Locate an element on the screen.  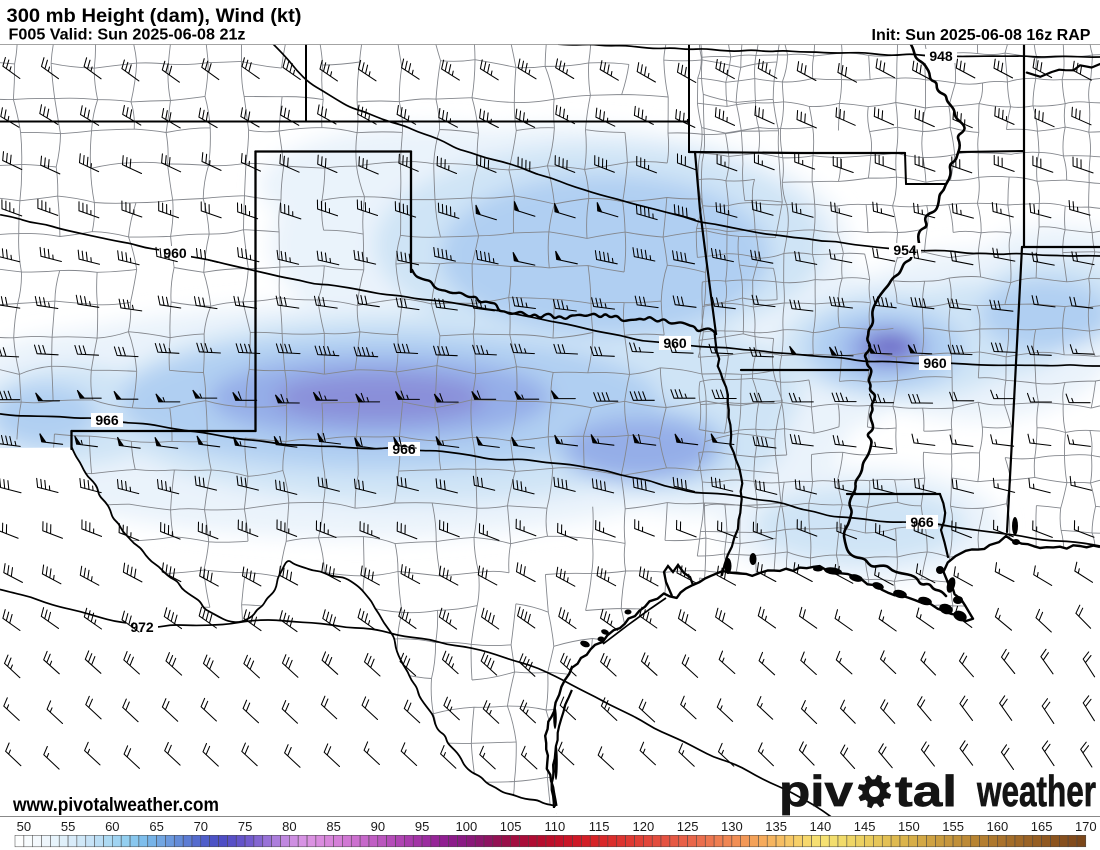
svg-text: 75 is located at coordinates (245, 826).